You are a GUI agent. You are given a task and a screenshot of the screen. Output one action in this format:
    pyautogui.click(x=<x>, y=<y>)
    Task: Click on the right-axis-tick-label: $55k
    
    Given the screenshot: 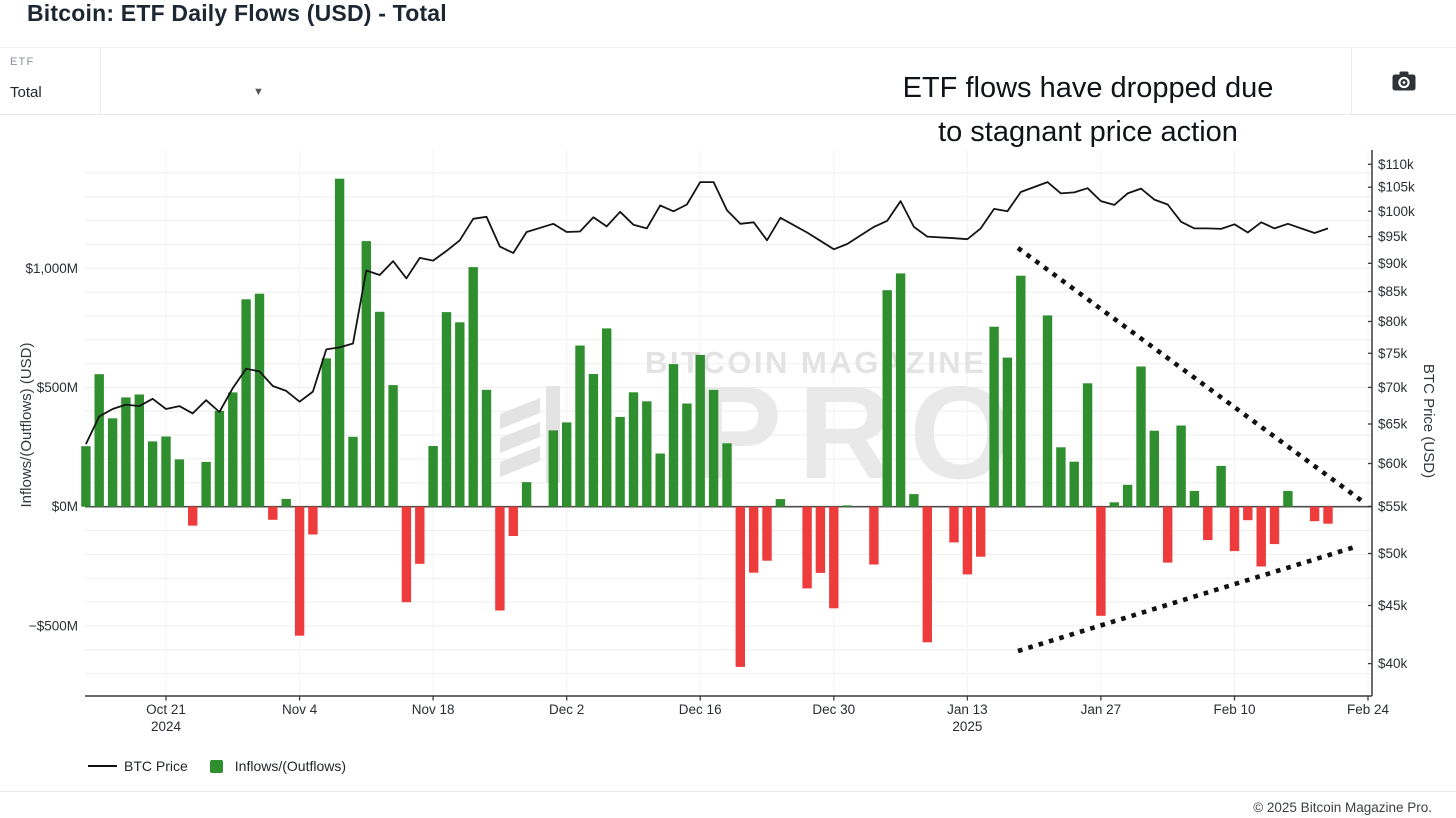 What is the action you would take?
    pyautogui.click(x=1393, y=506)
    